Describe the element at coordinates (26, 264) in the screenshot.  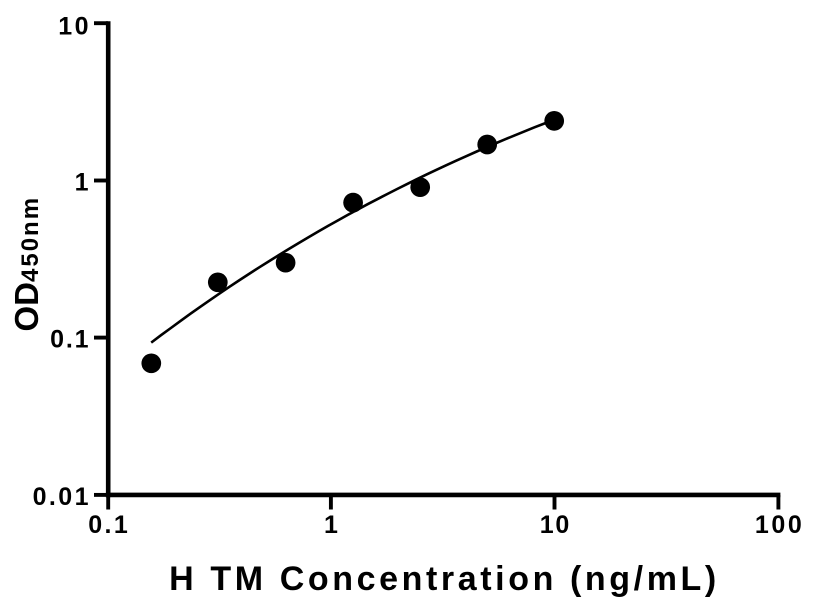
I see `svg-text: OD450nm` at that location.